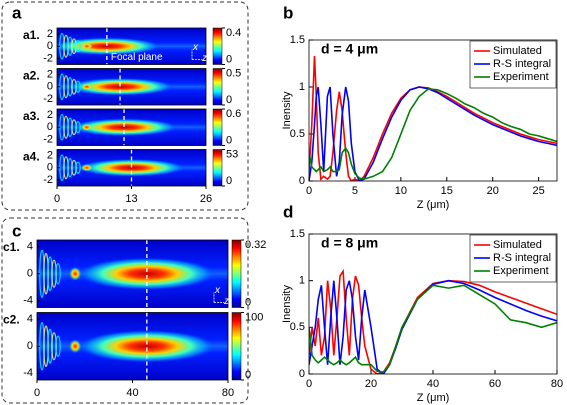  I want to click on colorbar-tick-label: 0.5, so click(233, 73).